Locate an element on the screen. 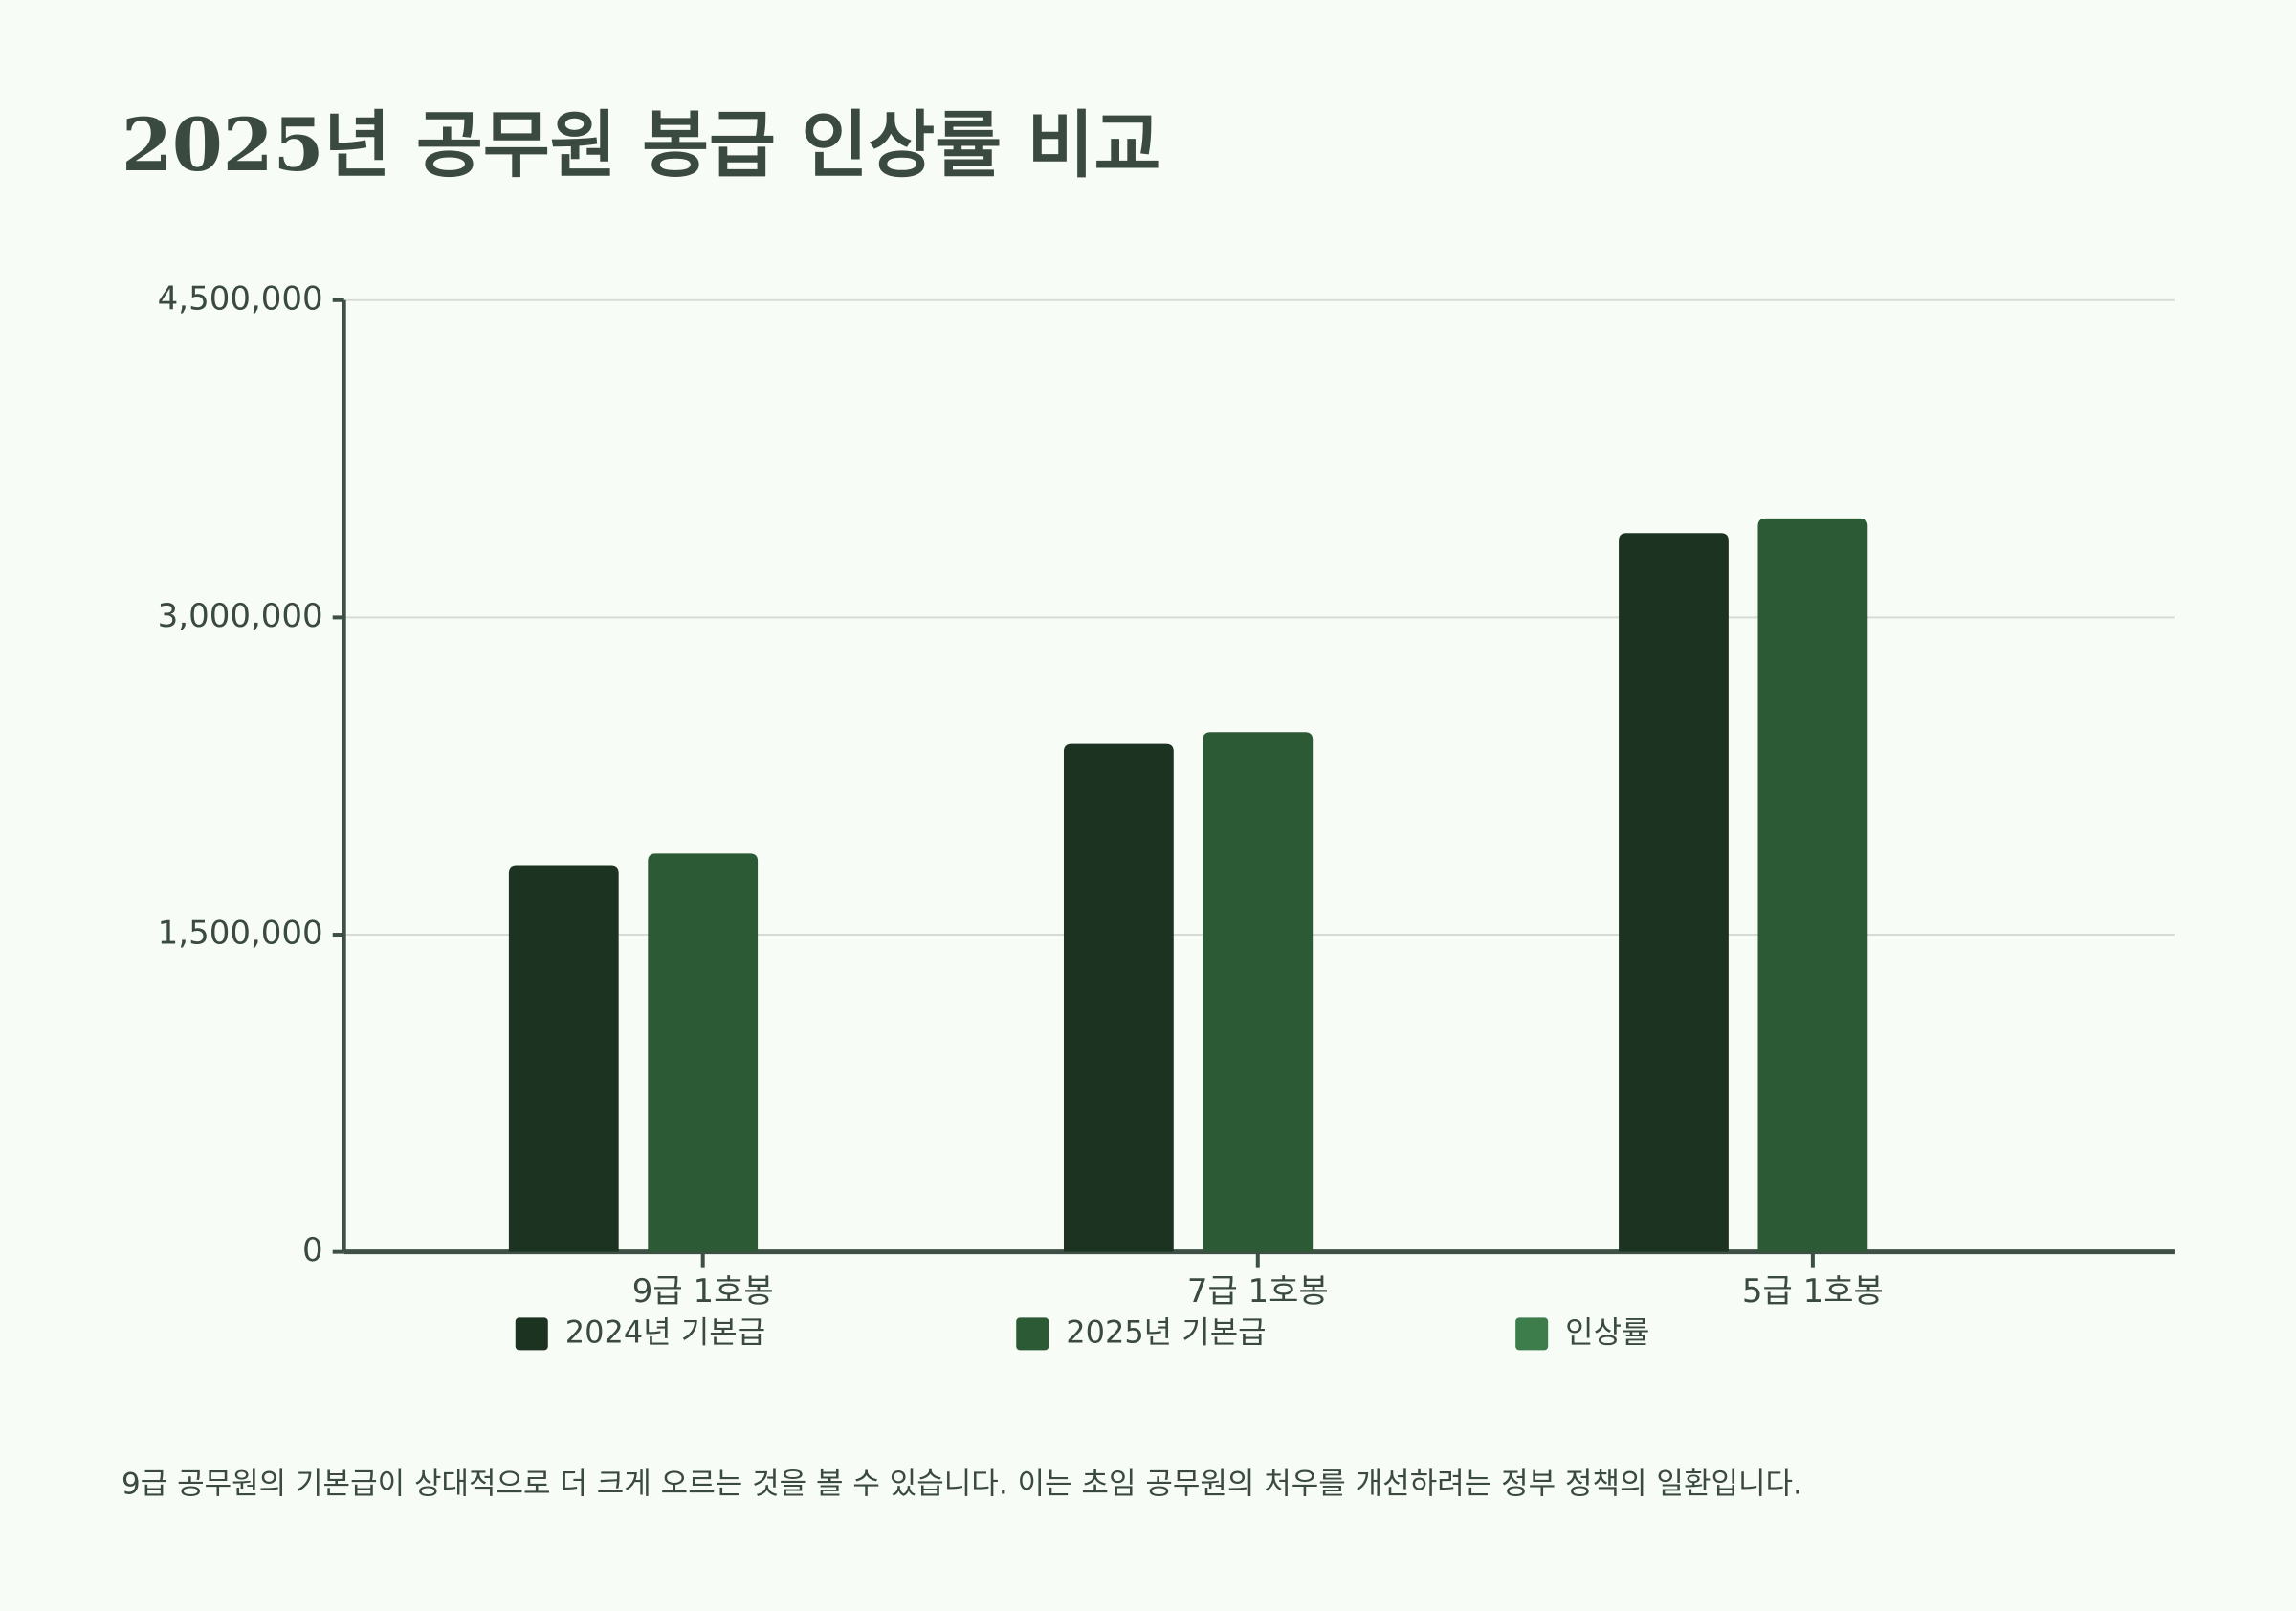 The image size is (2296, 1611). legend-label: 2024년 기본급 is located at coordinates (665, 1331).